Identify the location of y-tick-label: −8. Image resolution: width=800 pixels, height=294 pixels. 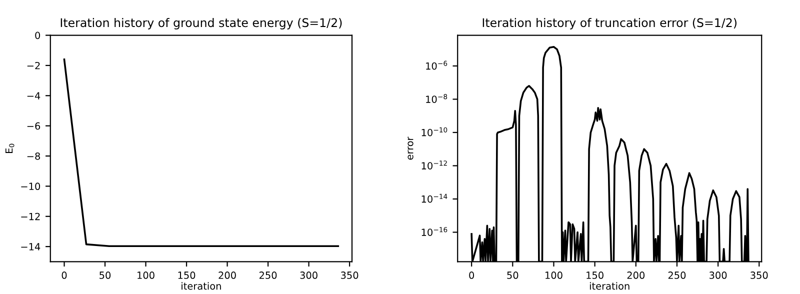
(33, 156).